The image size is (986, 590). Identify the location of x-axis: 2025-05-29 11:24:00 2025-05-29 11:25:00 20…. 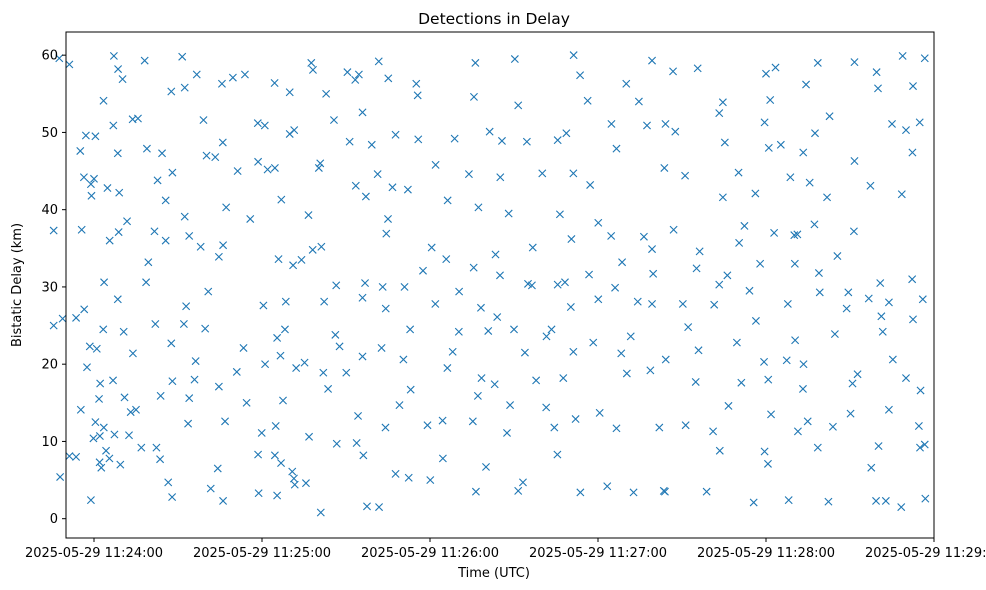
(505, 549).